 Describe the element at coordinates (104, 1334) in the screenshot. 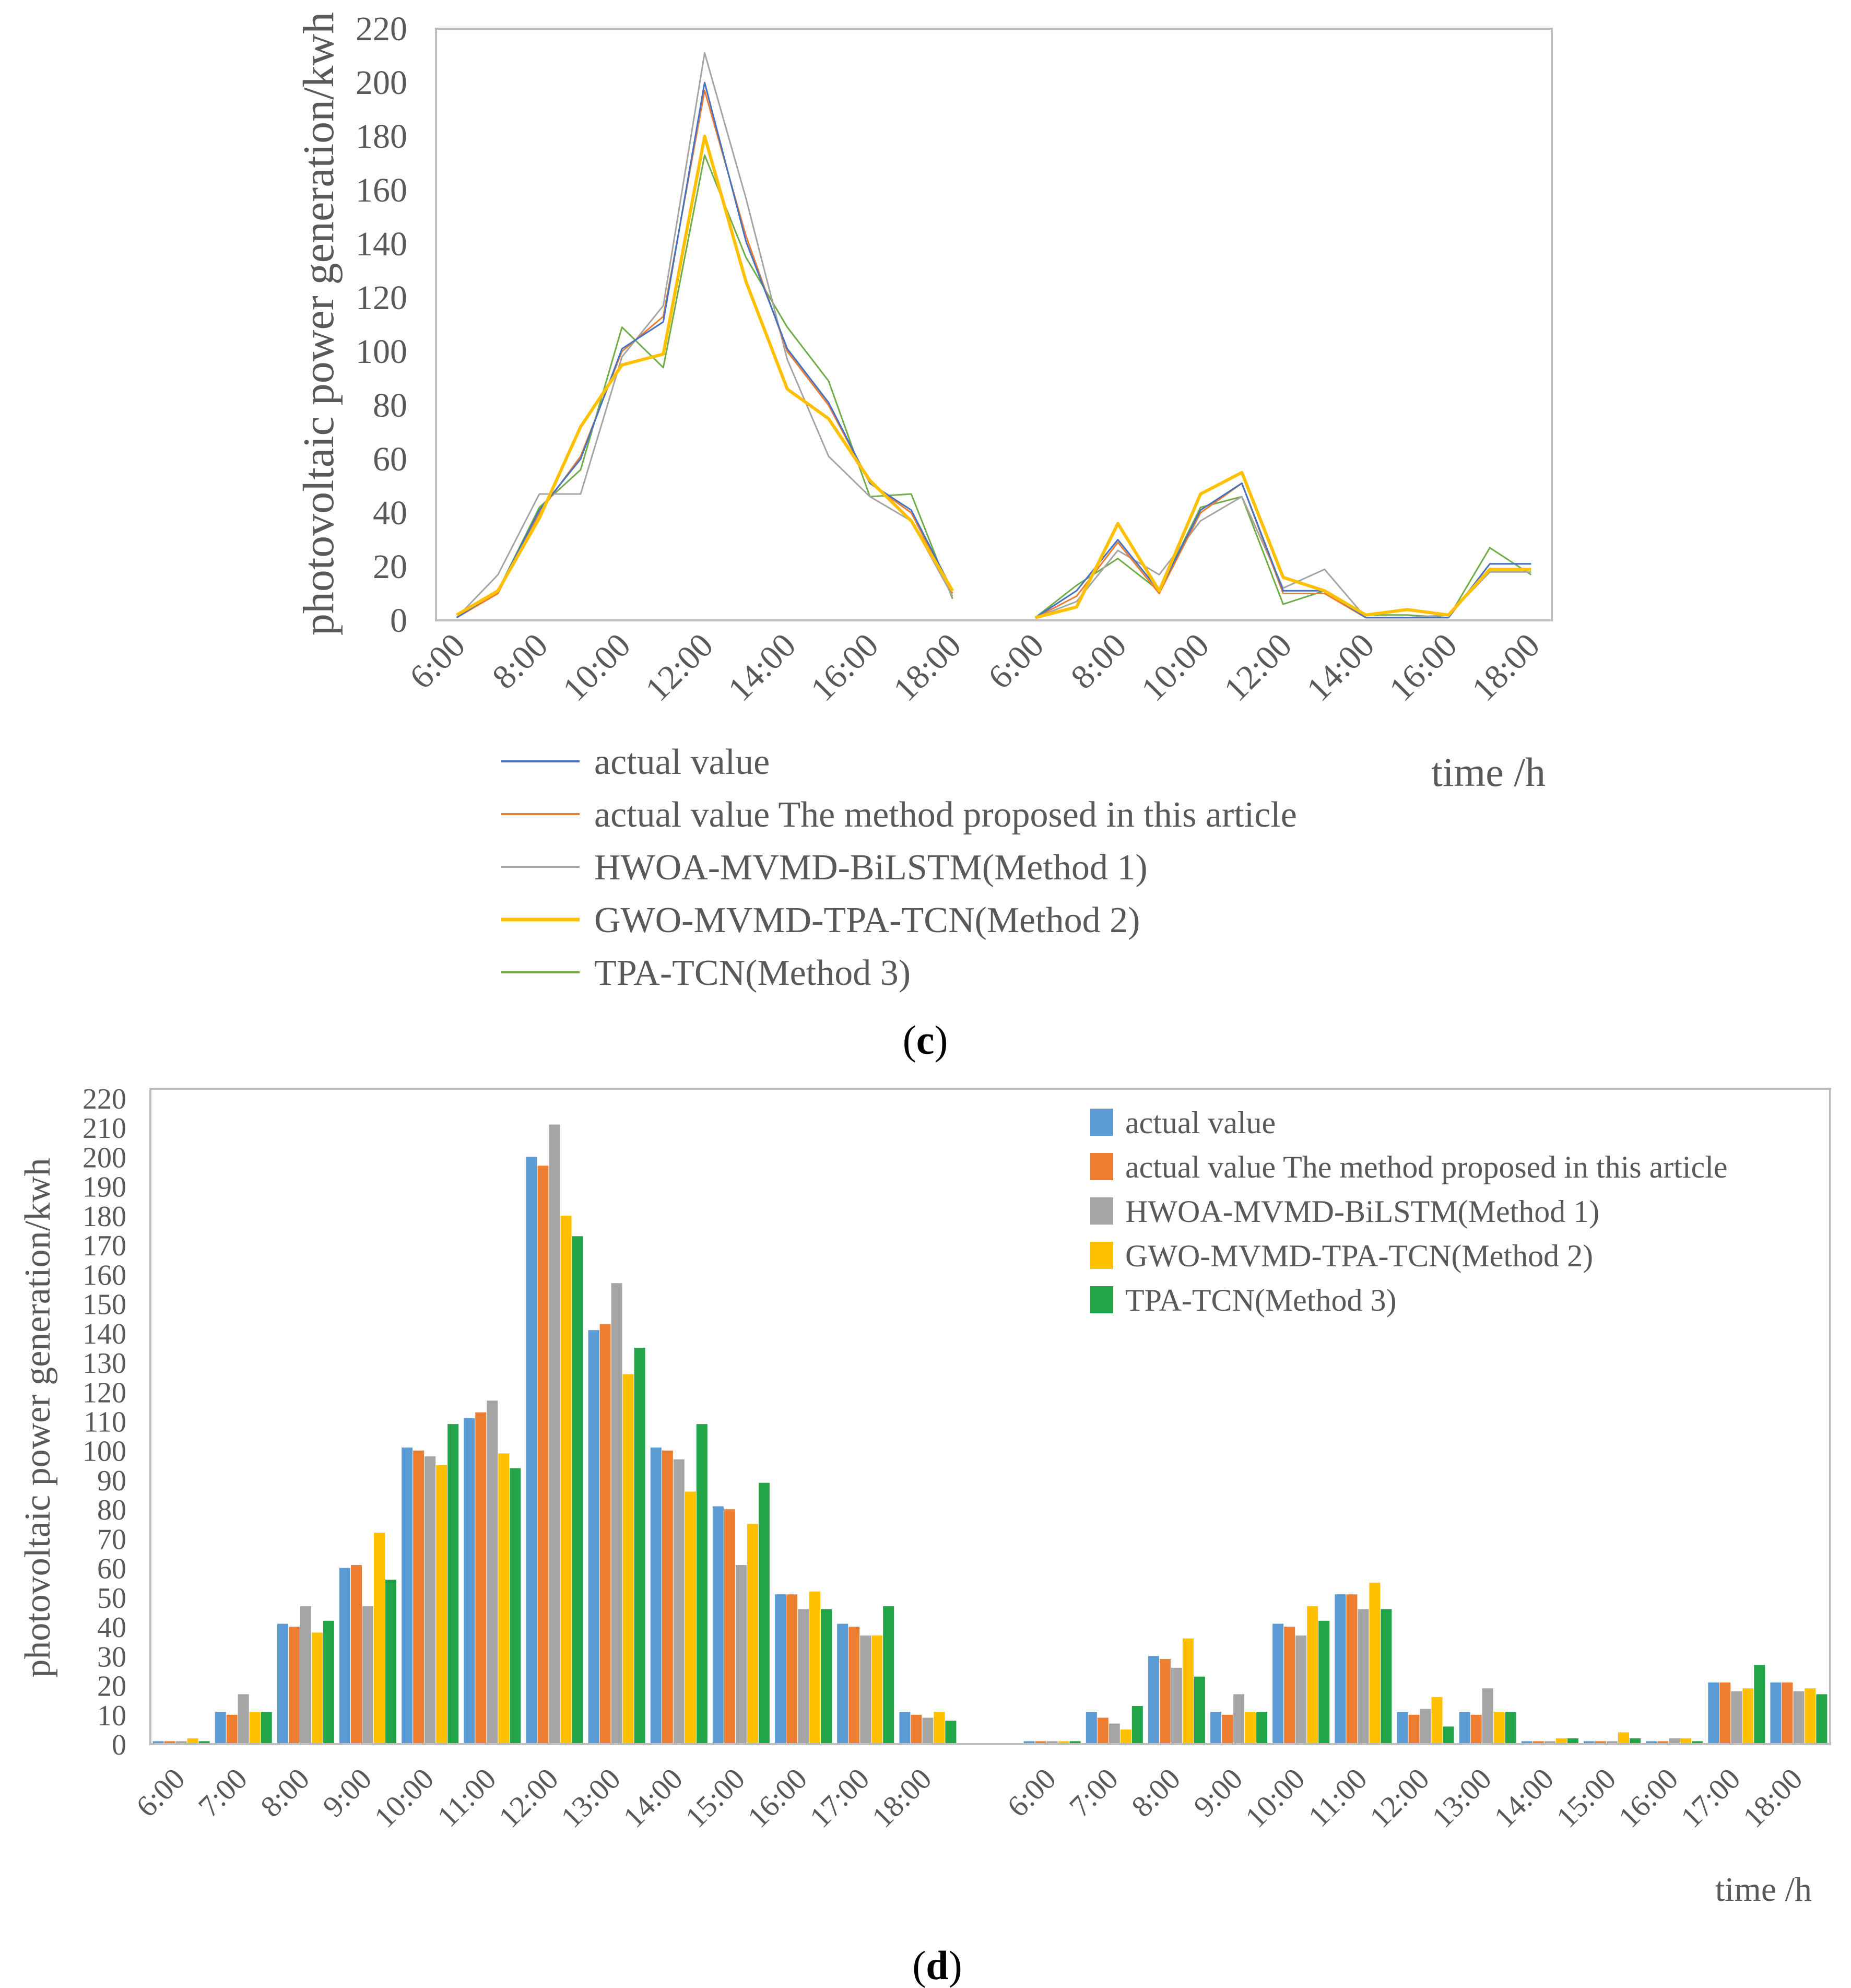

I see `d-y-tick-140: 140` at that location.